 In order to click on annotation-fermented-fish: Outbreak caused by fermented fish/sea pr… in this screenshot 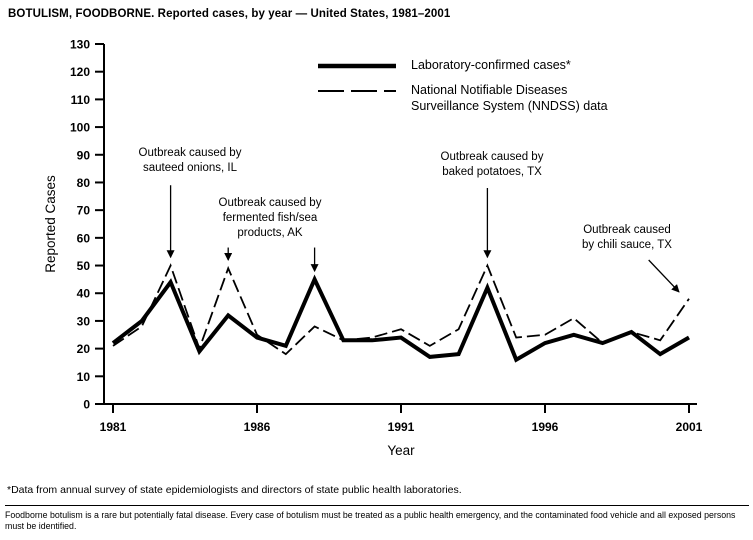, I will do `click(270, 218)`.